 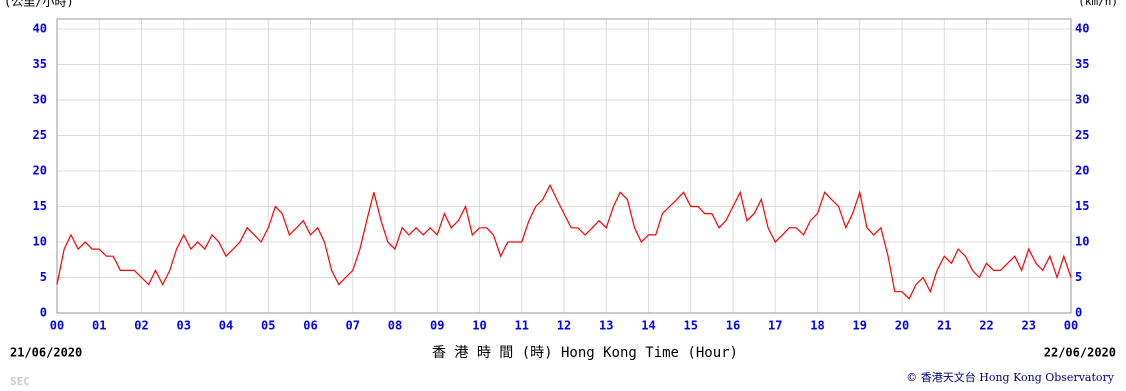 I want to click on y2-tick-label: 40, so click(x=1082, y=29).